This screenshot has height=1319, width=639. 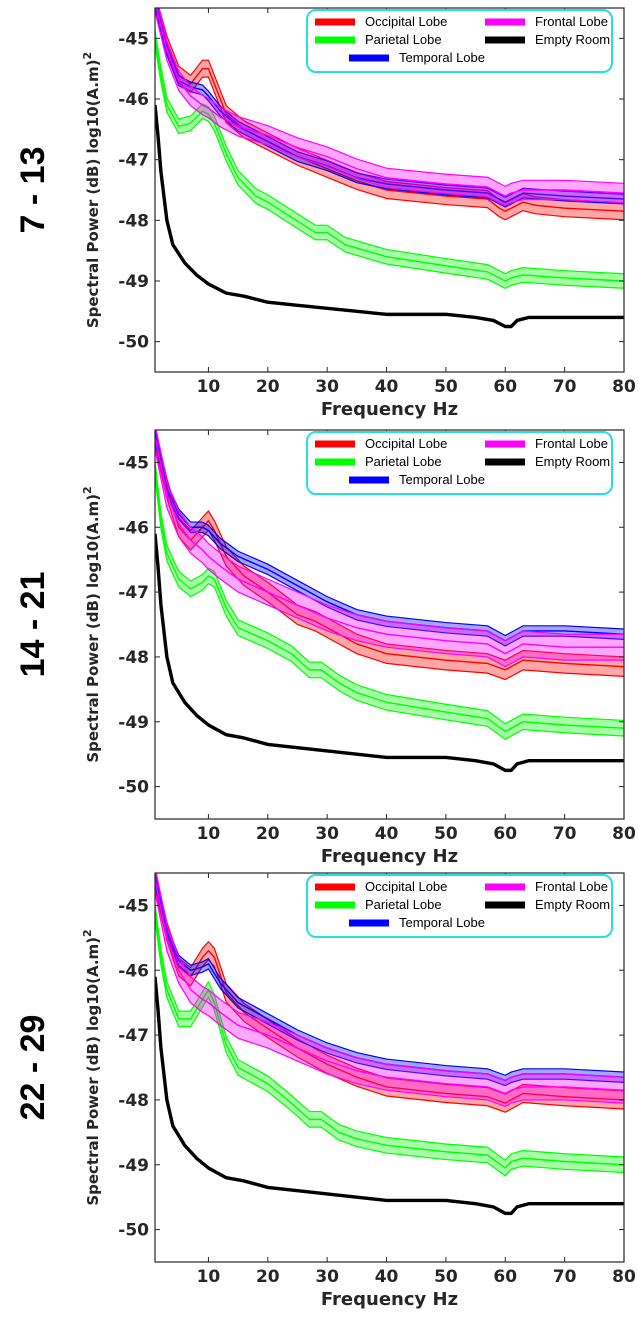 What do you see at coordinates (565, 834) in the screenshot?
I see `x-tick-label: 70` at bounding box center [565, 834].